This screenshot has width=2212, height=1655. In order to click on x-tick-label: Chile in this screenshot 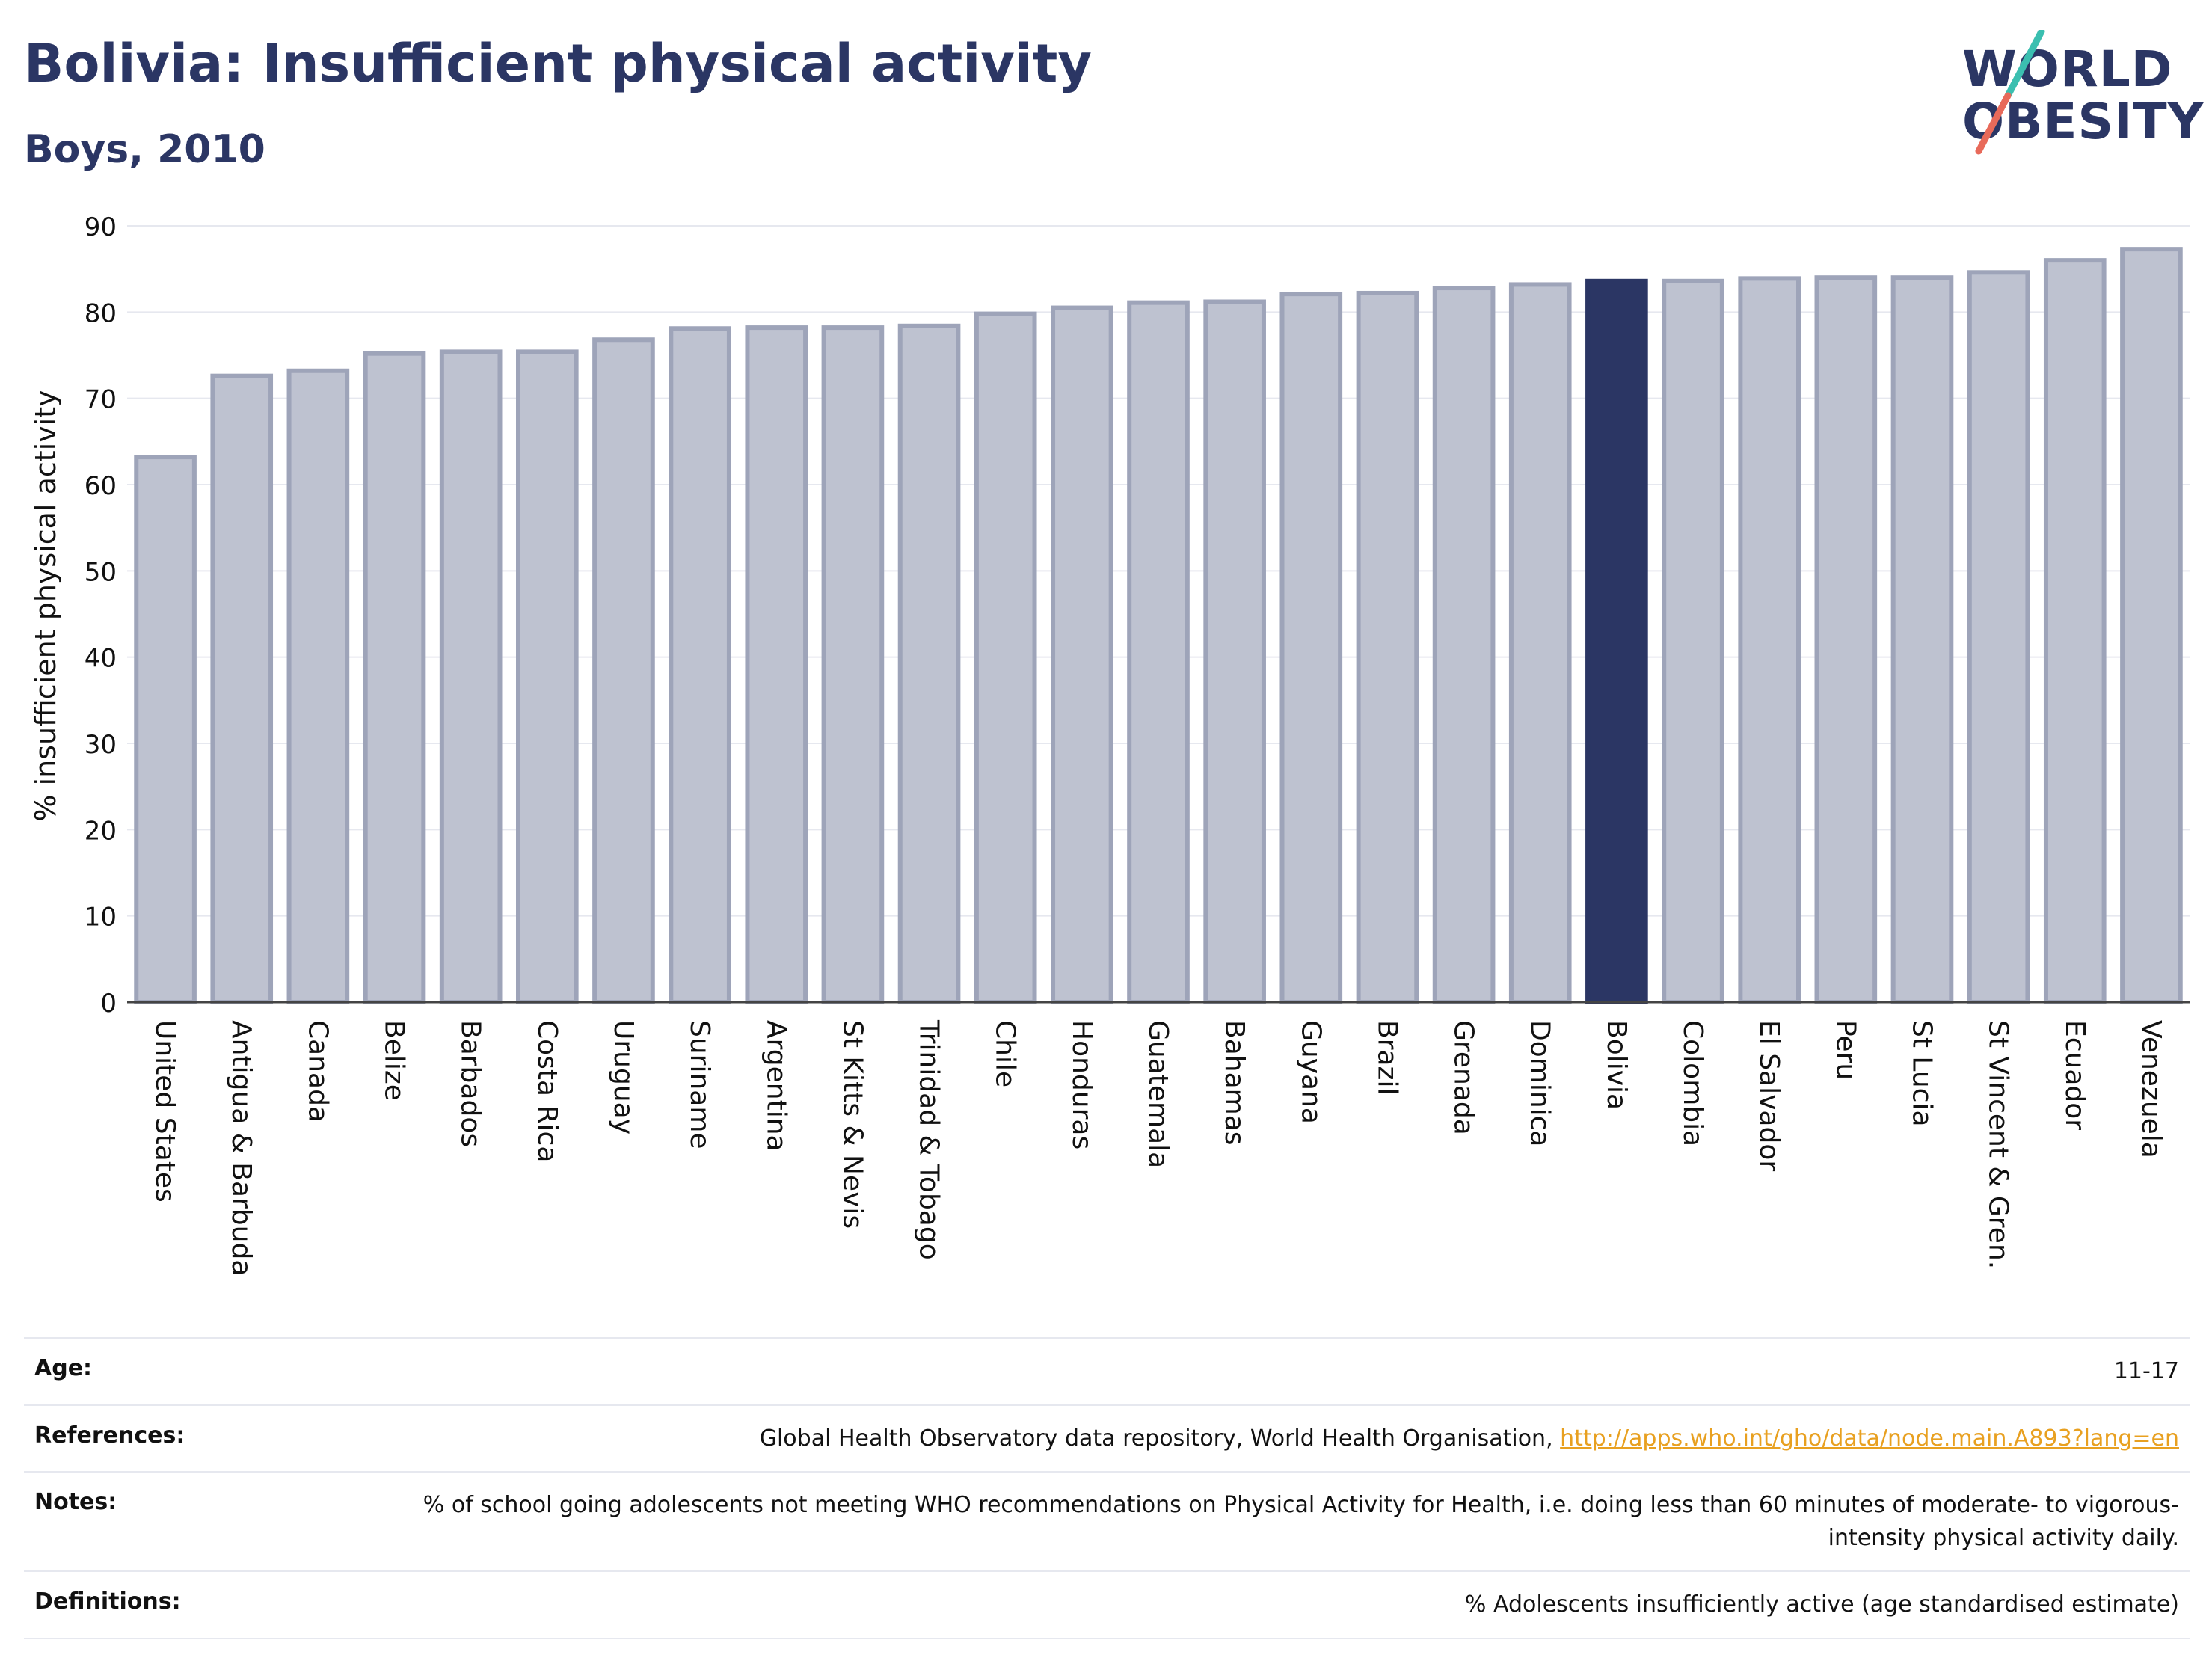, I will do `click(1005, 1053)`.